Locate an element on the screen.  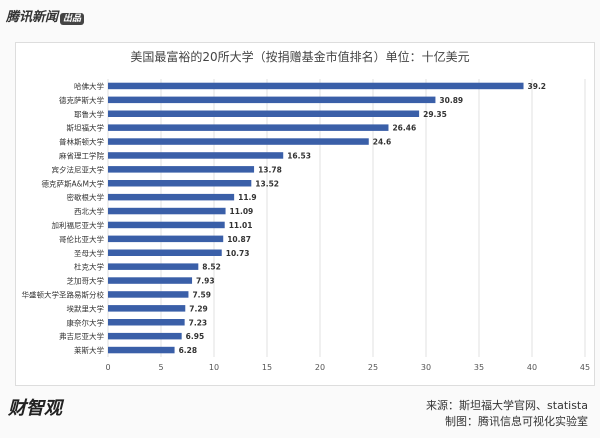
category-label: 莱斯大学 is located at coordinates (89, 350).